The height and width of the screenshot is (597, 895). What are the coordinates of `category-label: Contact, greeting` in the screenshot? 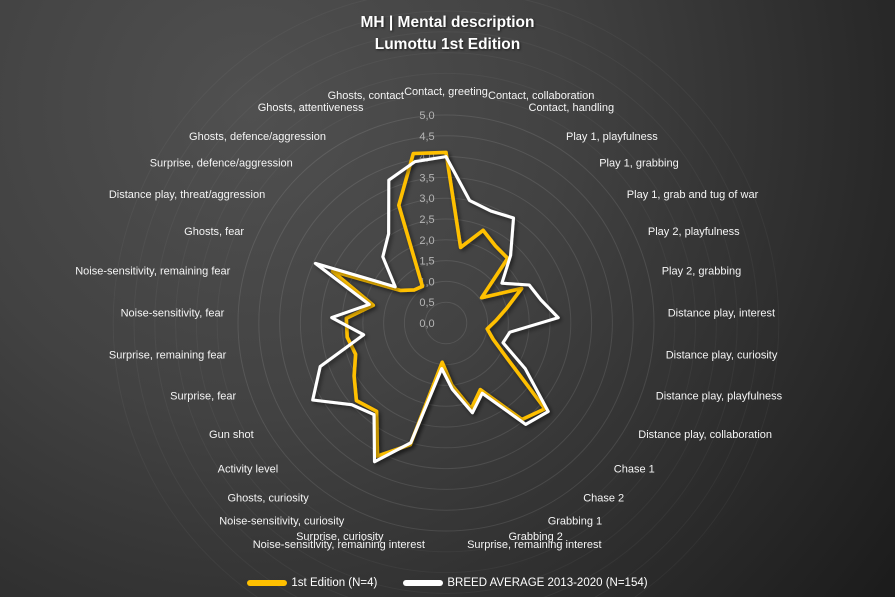 It's located at (446, 92).